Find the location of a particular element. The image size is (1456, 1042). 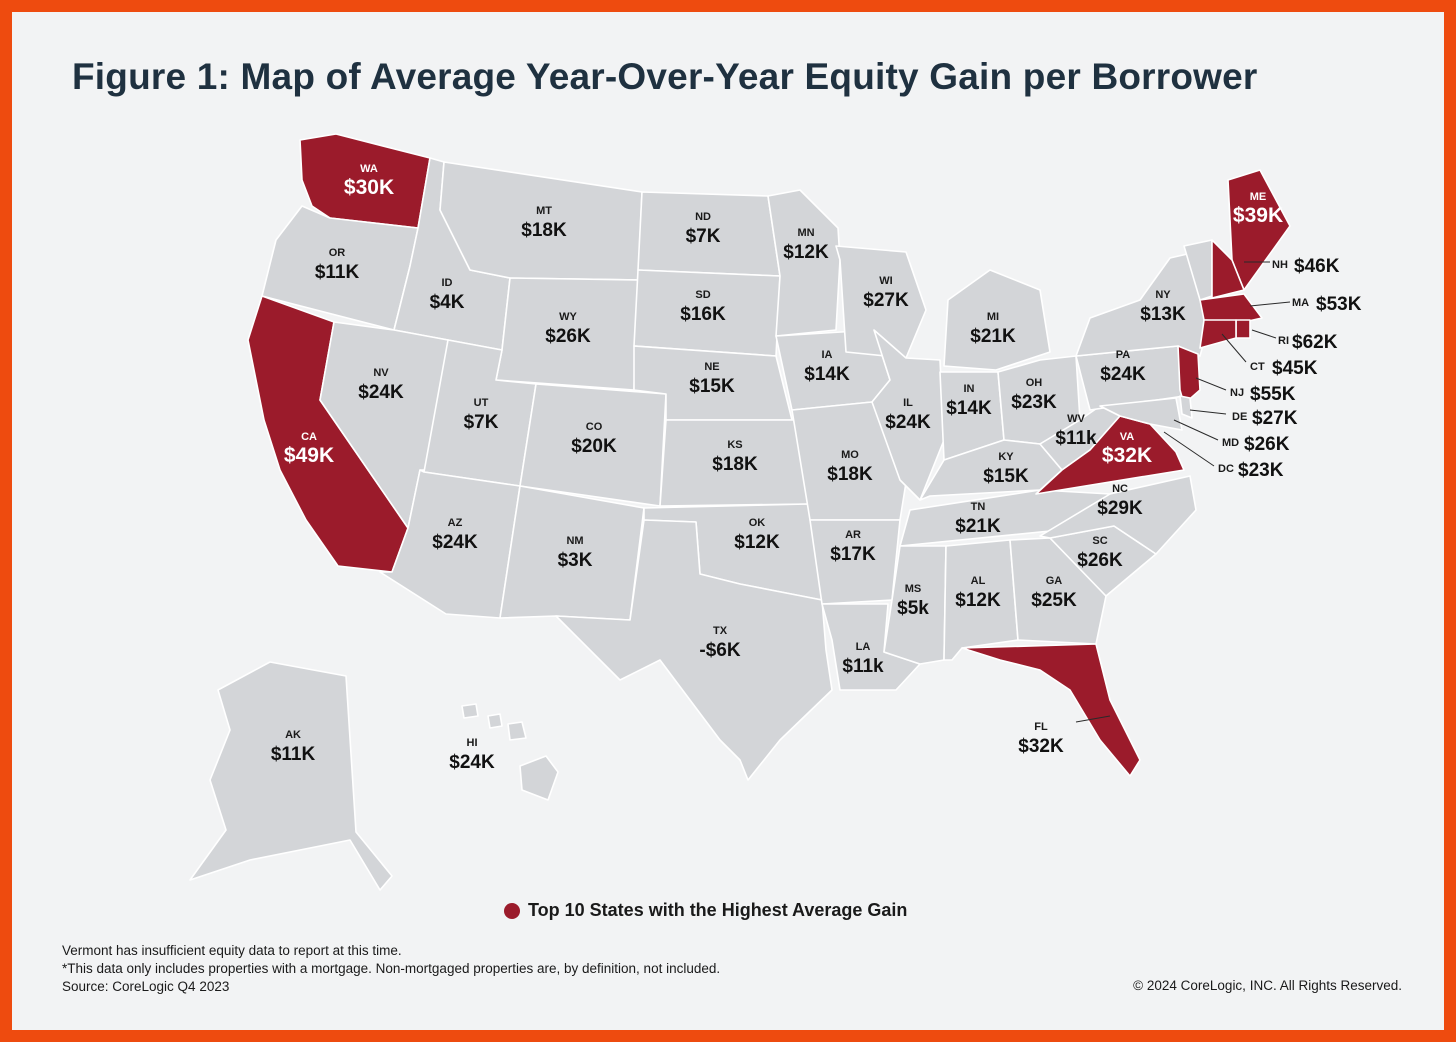

leader-lines is located at coordinates (1183, 492).